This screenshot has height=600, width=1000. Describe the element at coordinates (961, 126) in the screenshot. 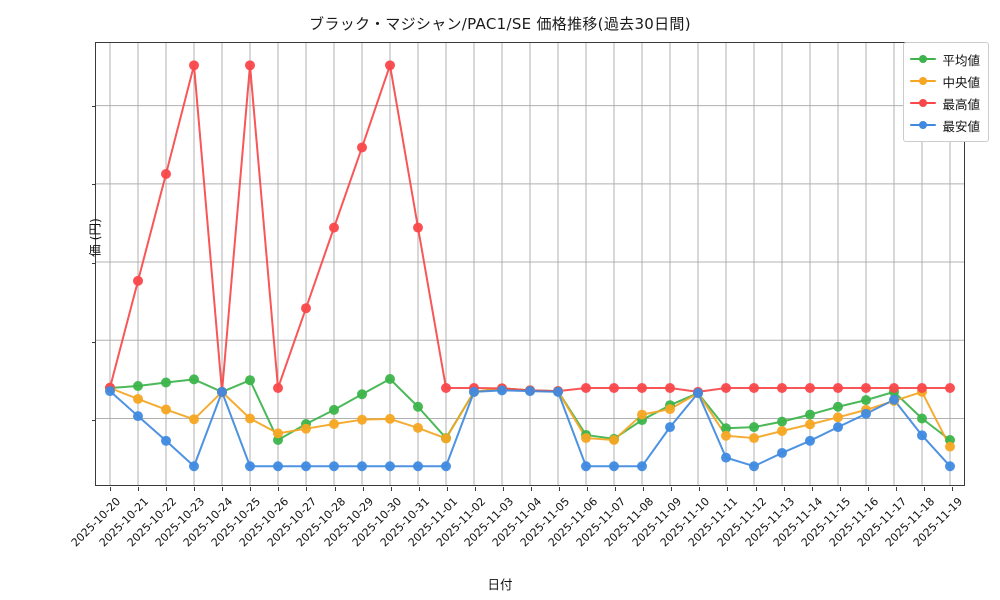

I see `legend-label: 最安値` at that location.